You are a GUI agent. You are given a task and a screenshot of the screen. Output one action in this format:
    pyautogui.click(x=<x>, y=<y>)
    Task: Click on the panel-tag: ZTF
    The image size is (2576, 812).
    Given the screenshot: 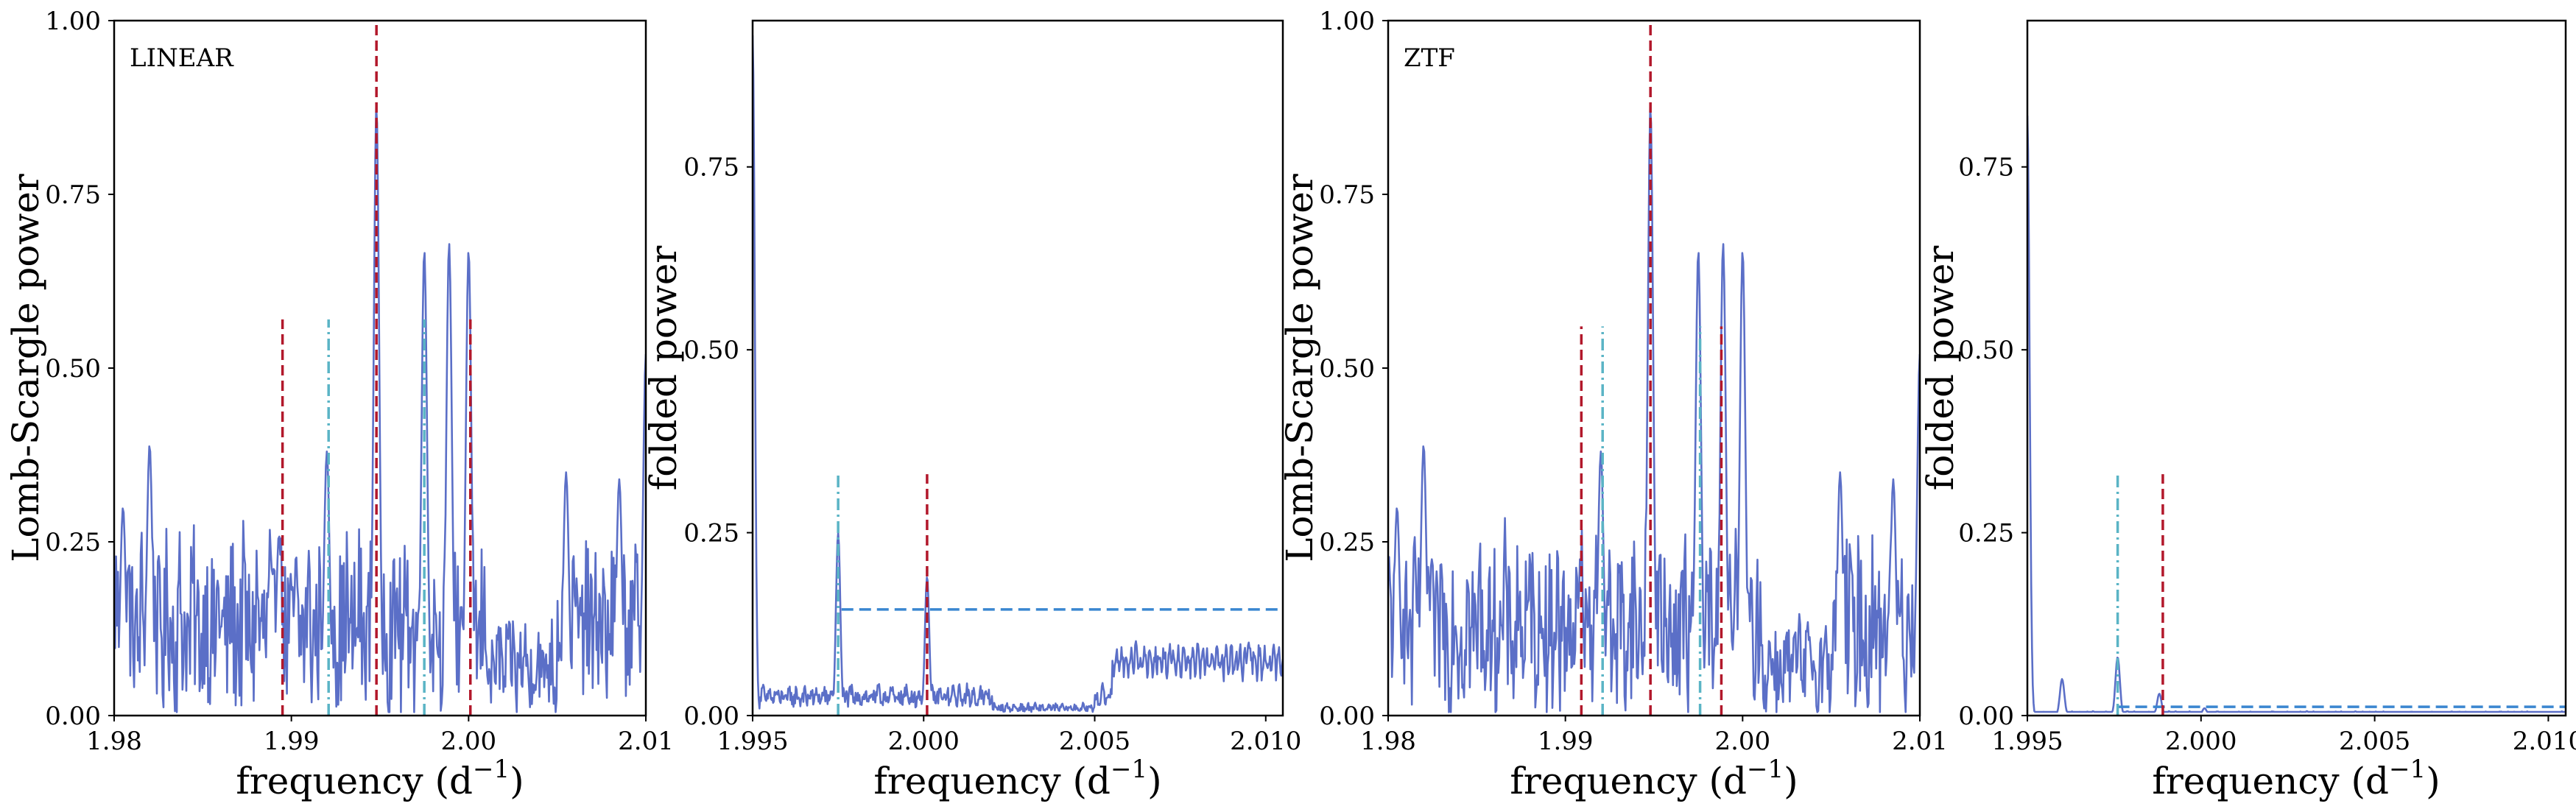 What is the action you would take?
    pyautogui.click(x=1429, y=58)
    